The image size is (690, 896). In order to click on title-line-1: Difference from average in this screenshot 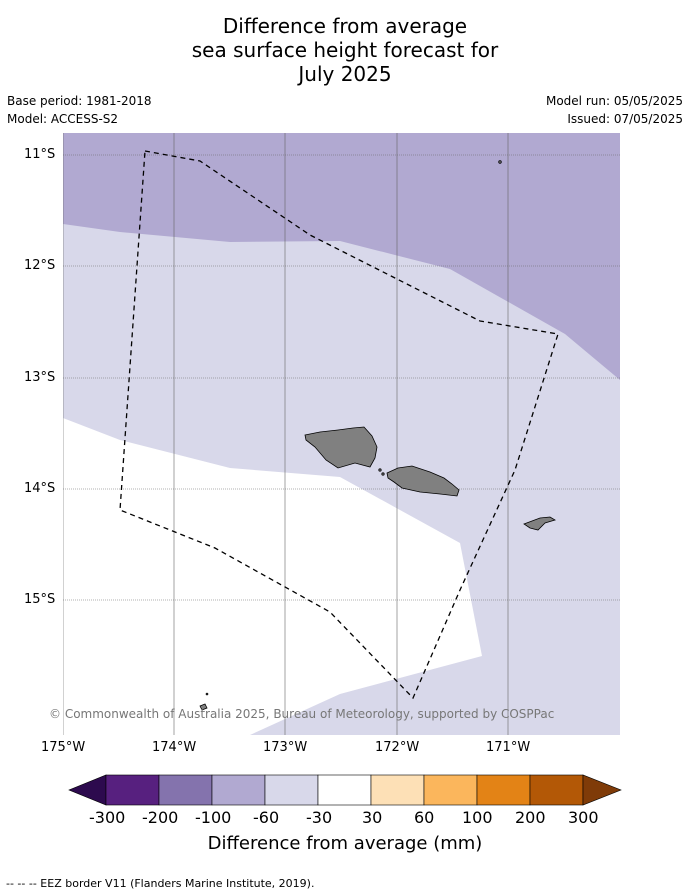, I will do `click(345, 26)`.